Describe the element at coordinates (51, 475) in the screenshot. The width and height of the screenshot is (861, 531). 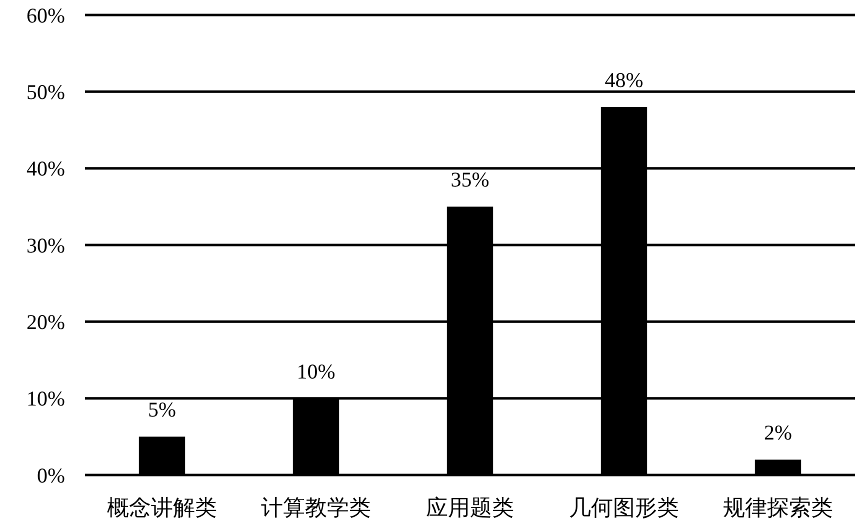
I see `y-tick-label: 0%` at that location.